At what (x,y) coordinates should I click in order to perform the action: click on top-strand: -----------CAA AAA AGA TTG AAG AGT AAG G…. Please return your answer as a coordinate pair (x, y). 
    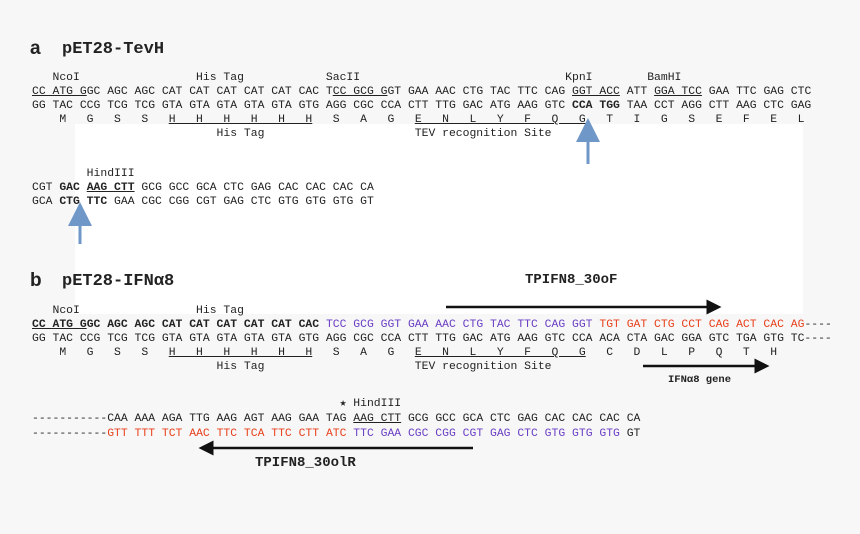
    Looking at the image, I should click on (336, 419).